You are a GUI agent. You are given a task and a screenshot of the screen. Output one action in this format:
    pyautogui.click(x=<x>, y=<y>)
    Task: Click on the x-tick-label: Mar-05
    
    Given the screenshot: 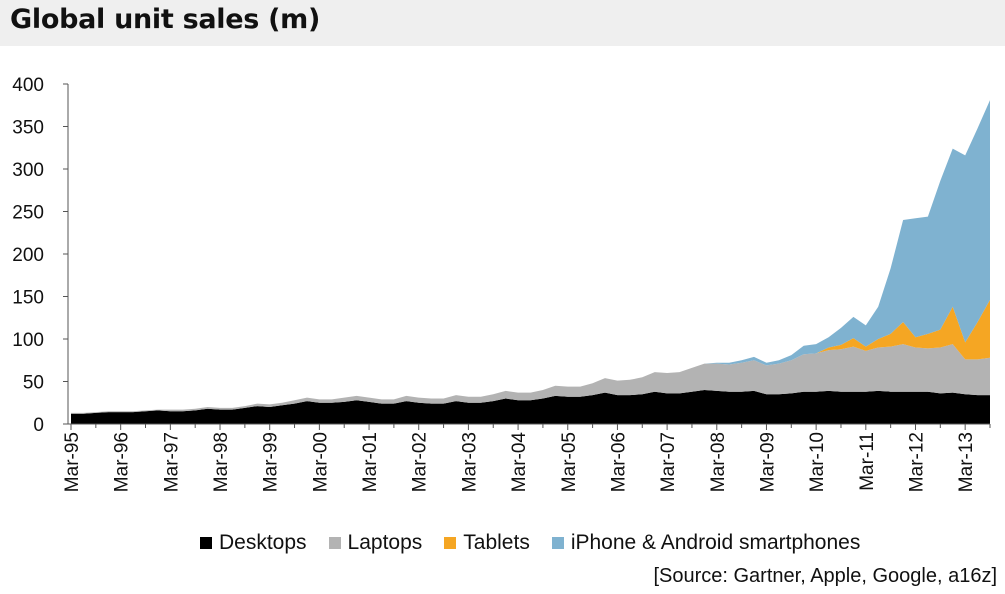 What is the action you would take?
    pyautogui.click(x=569, y=462)
    